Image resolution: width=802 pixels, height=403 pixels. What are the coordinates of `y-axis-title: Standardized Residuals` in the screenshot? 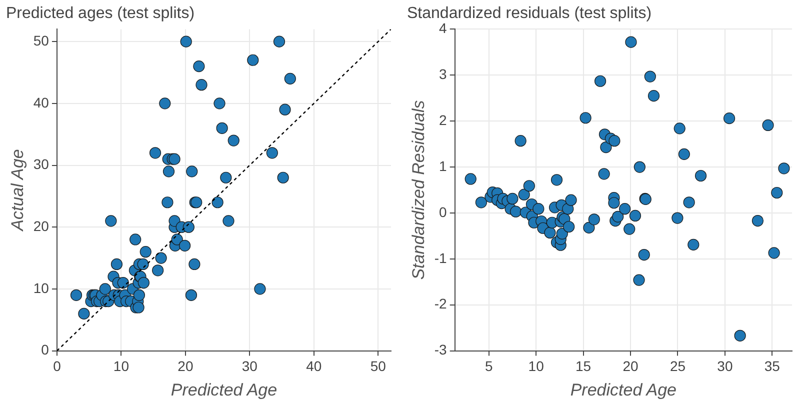 It's located at (418, 190).